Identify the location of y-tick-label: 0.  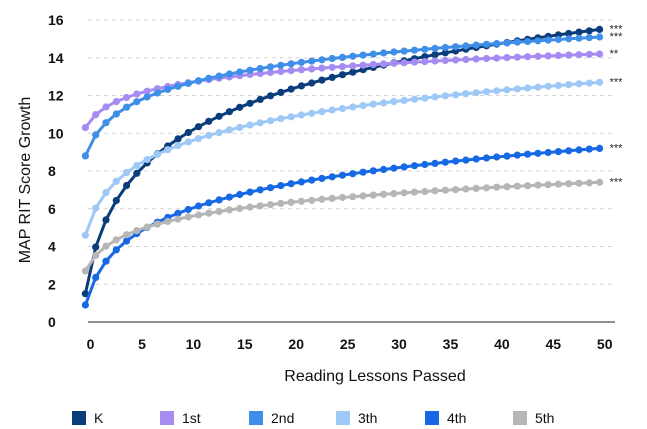
(52, 322).